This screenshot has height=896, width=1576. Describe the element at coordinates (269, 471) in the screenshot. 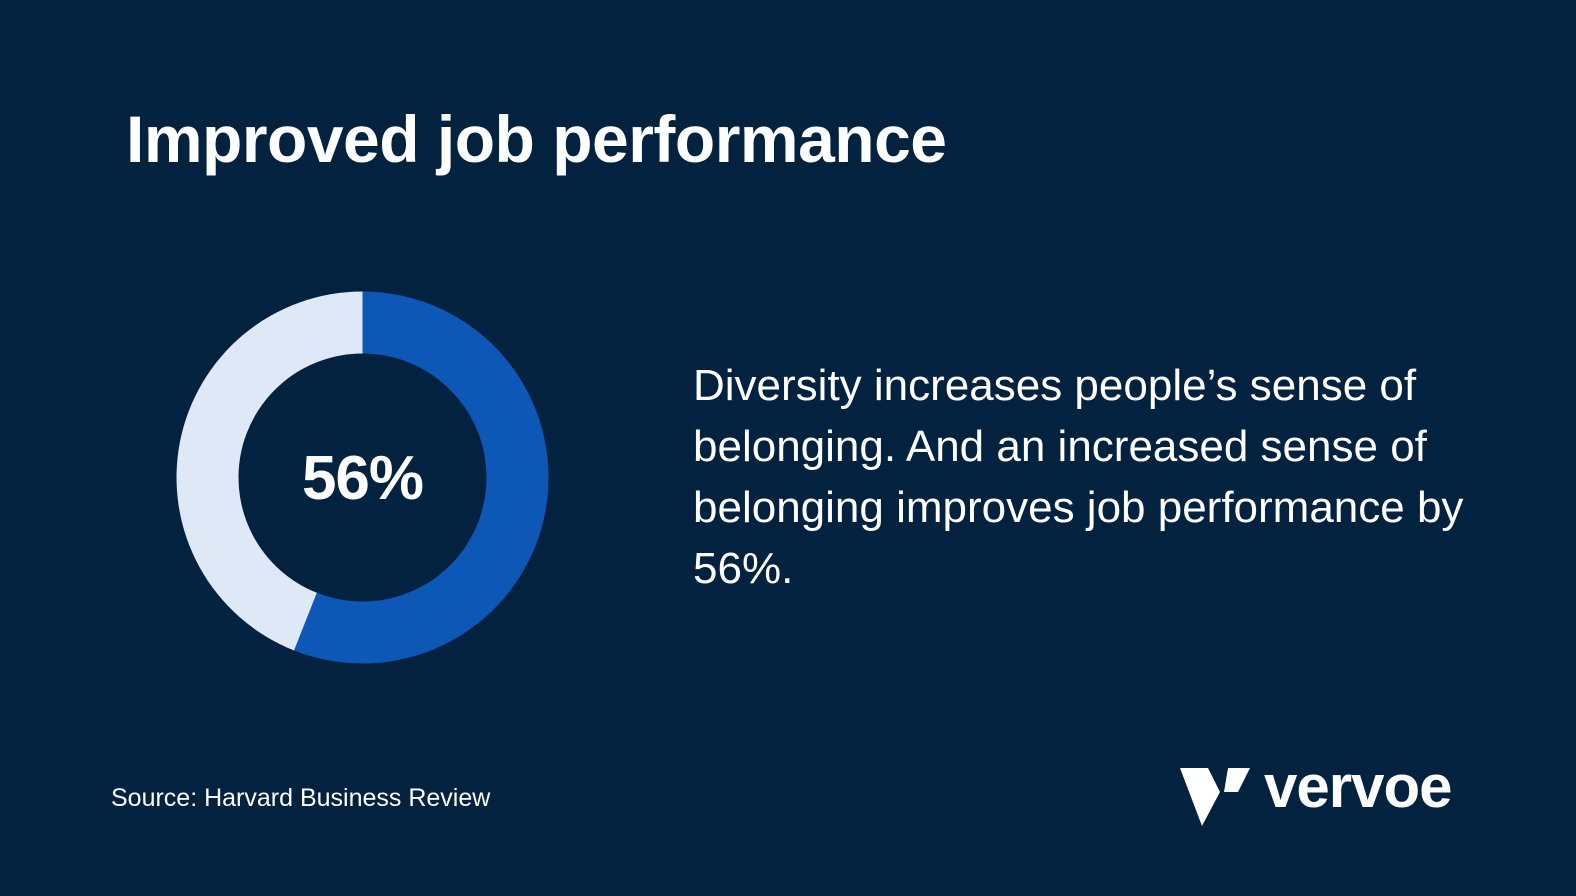

I see `donut-slice-remainder` at that location.